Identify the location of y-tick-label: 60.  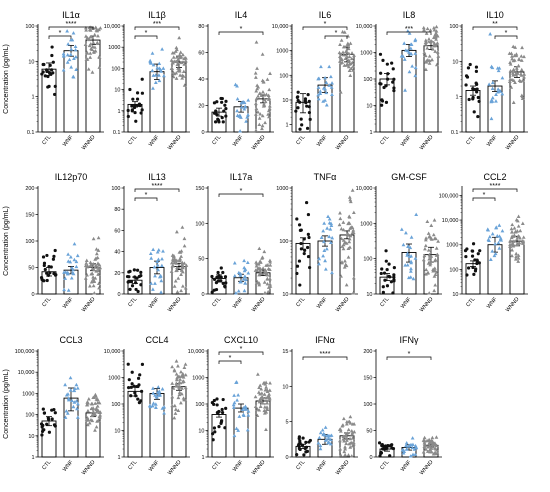
(201, 54).